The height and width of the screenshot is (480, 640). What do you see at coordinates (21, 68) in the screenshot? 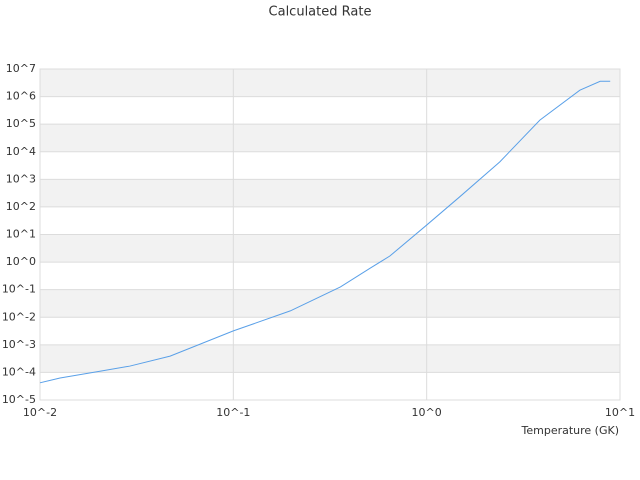
I see `y-tick-label: 10^7` at bounding box center [21, 68].